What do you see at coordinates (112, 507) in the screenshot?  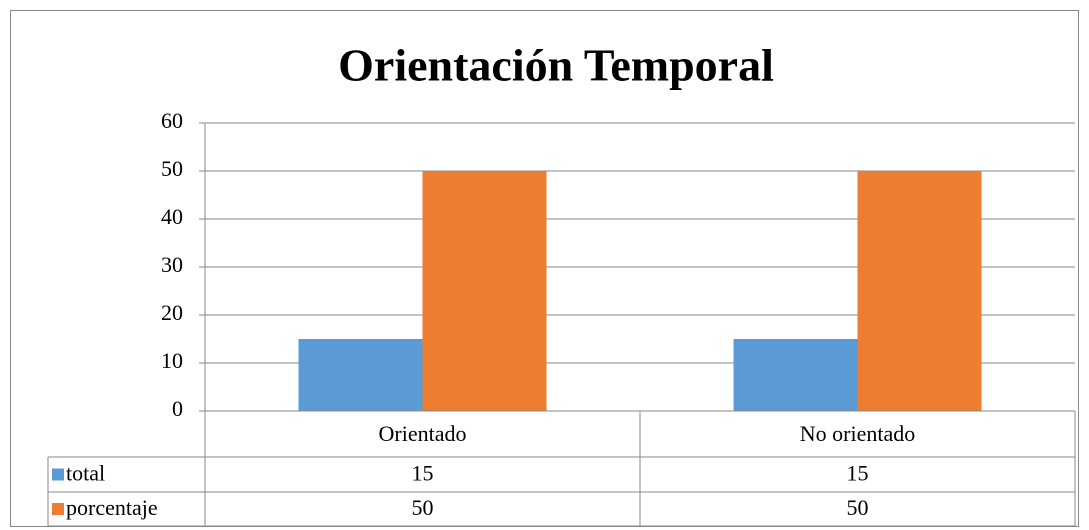 I see `legend-label: porcentaje` at bounding box center [112, 507].